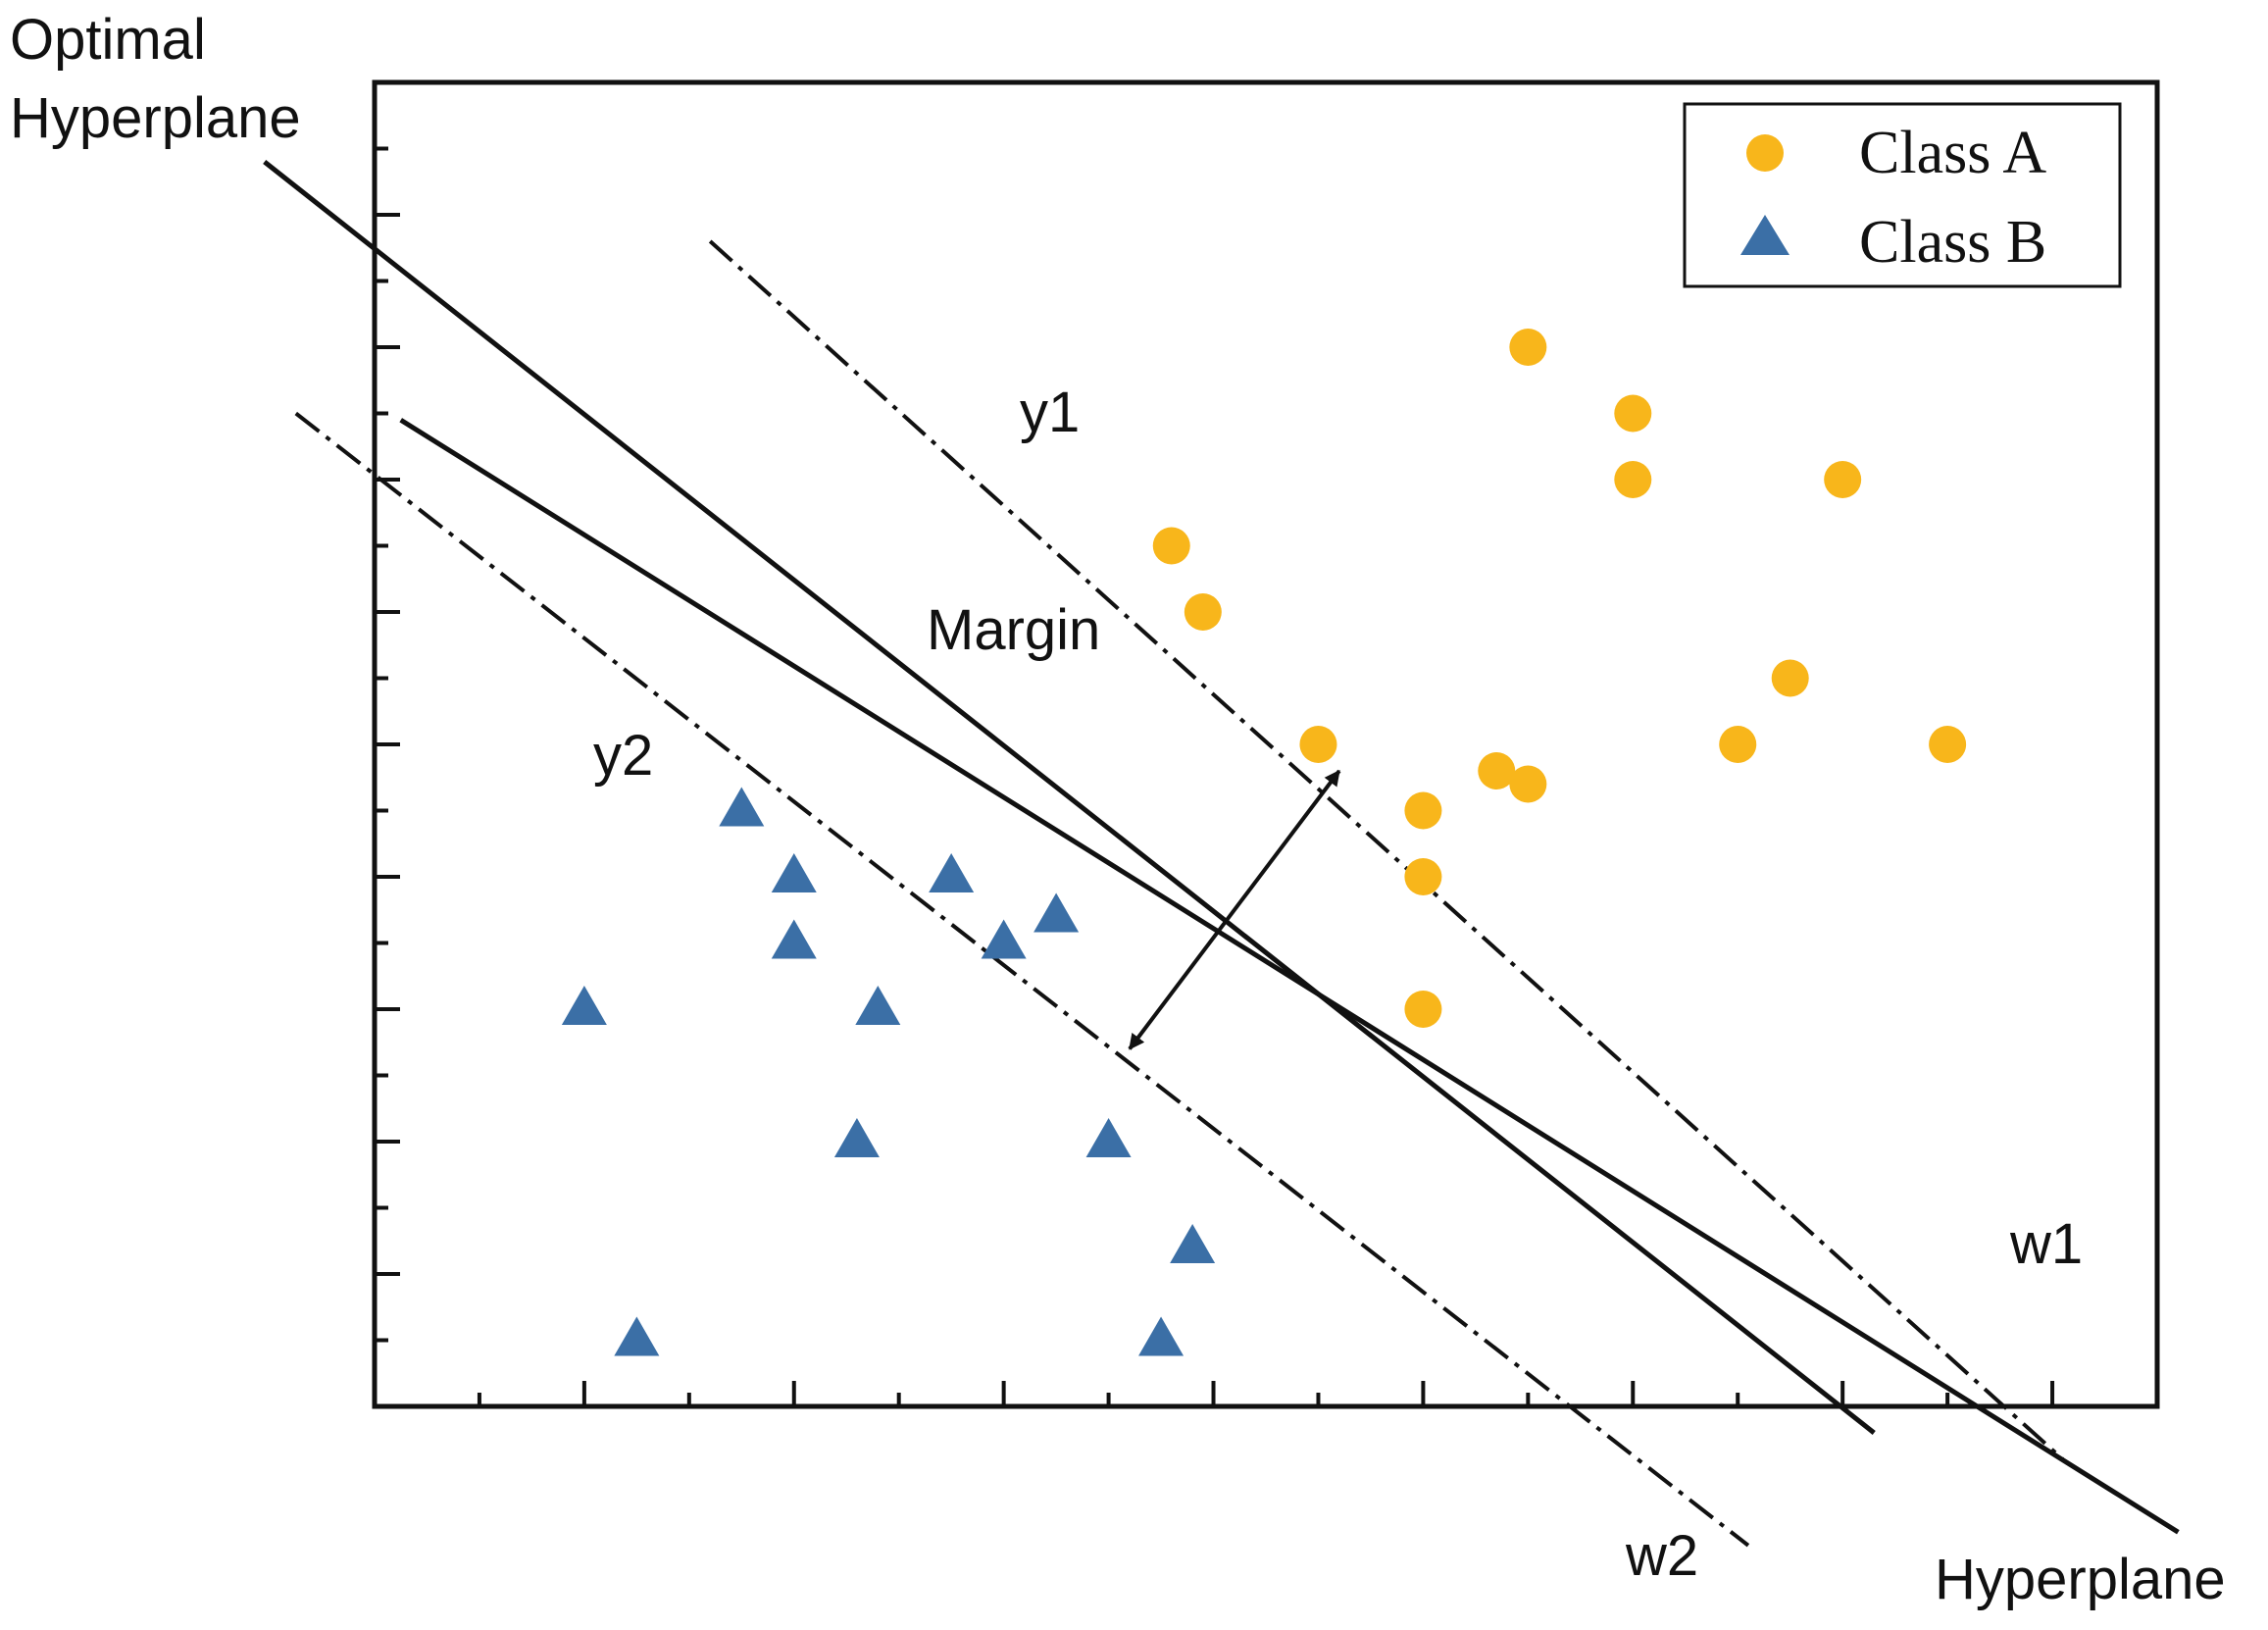 The image size is (2268, 1630). What do you see at coordinates (2046, 1244) in the screenshot?
I see `w1-label: w1` at bounding box center [2046, 1244].